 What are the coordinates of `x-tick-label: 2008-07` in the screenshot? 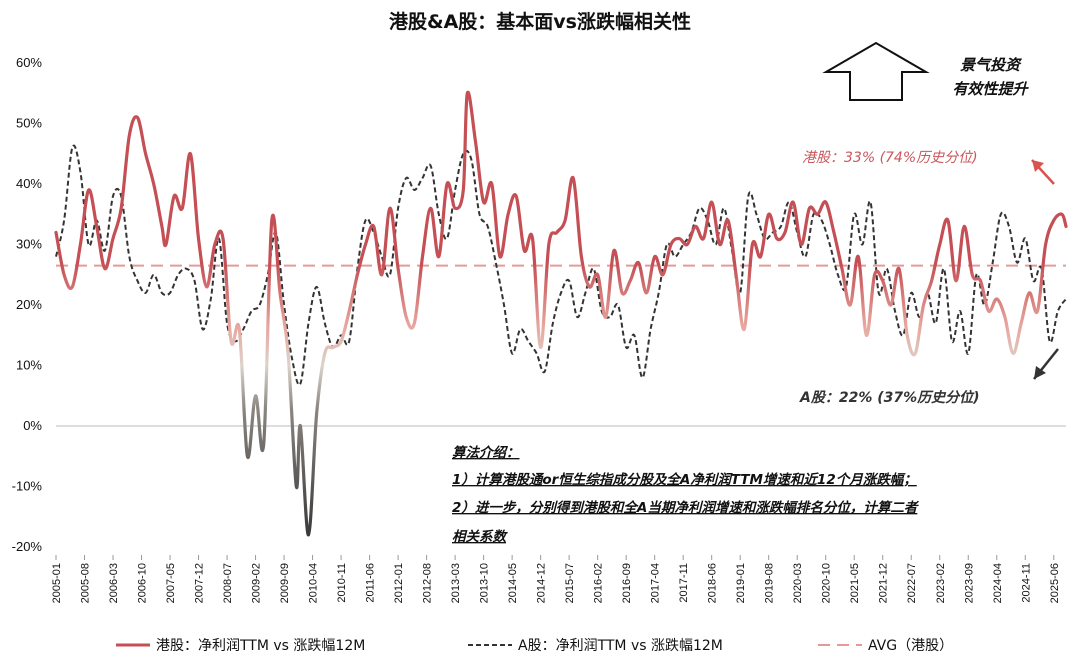 It's located at (228, 583).